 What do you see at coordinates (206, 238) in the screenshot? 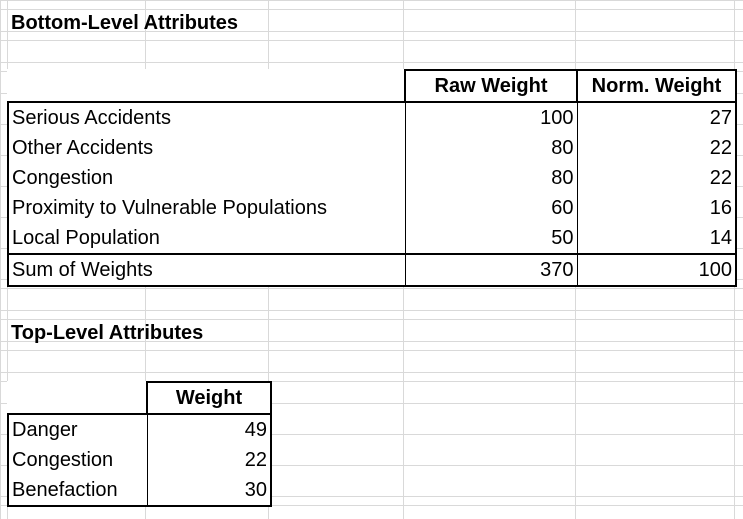
I see `attribute-cell: Local Population` at bounding box center [206, 238].